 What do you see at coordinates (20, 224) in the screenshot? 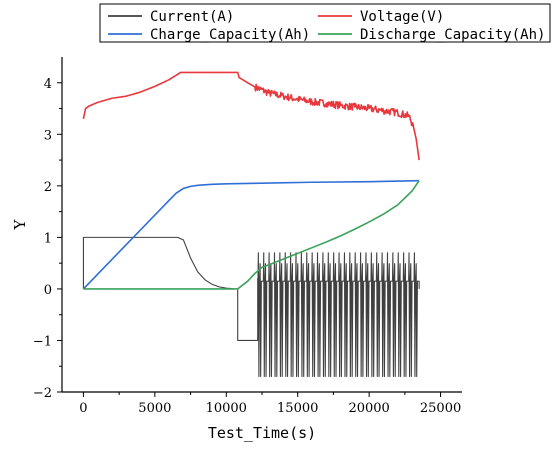
I see `y-axis-label: Y` at bounding box center [20, 224].